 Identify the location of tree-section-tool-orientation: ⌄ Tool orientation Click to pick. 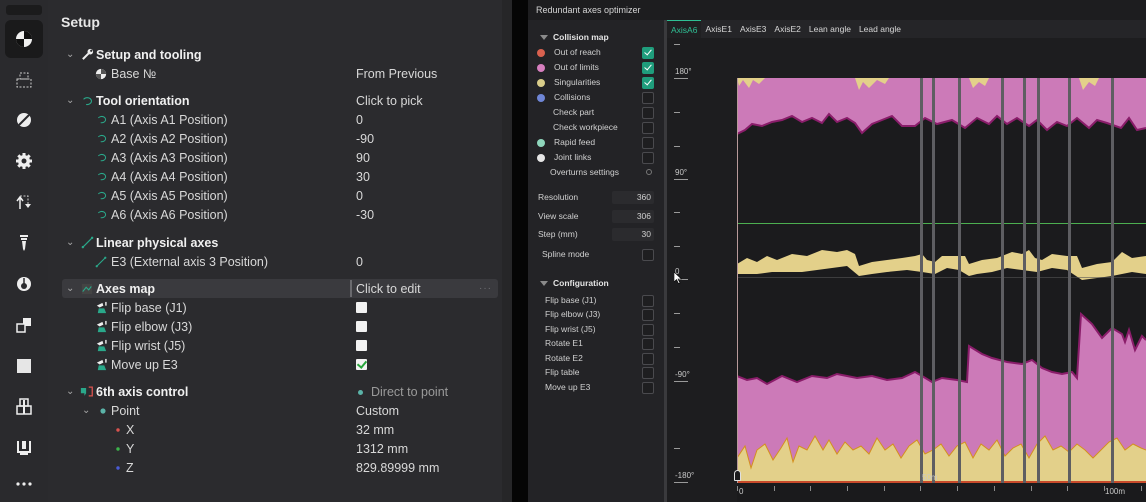
(275, 100).